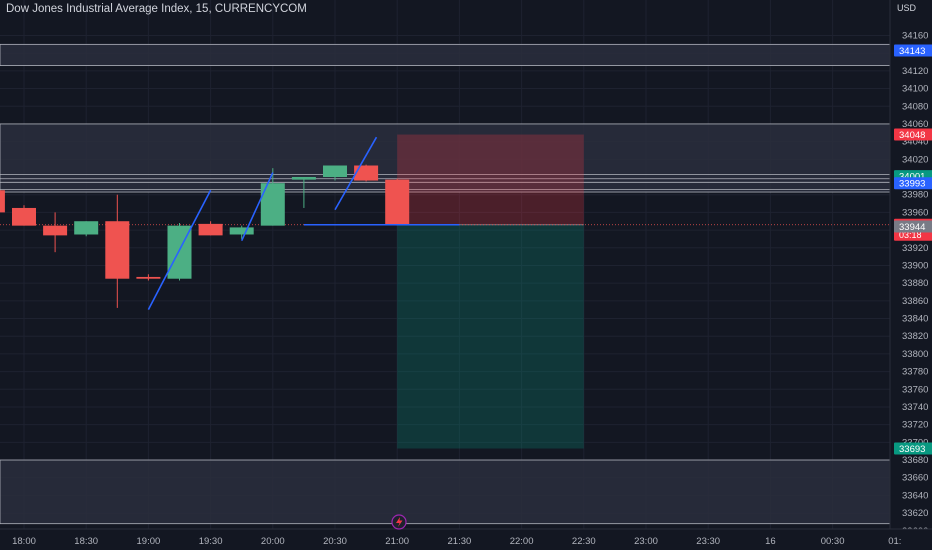 Image resolution: width=932 pixels, height=550 pixels. I want to click on time-tick-label: 20:00, so click(273, 541).